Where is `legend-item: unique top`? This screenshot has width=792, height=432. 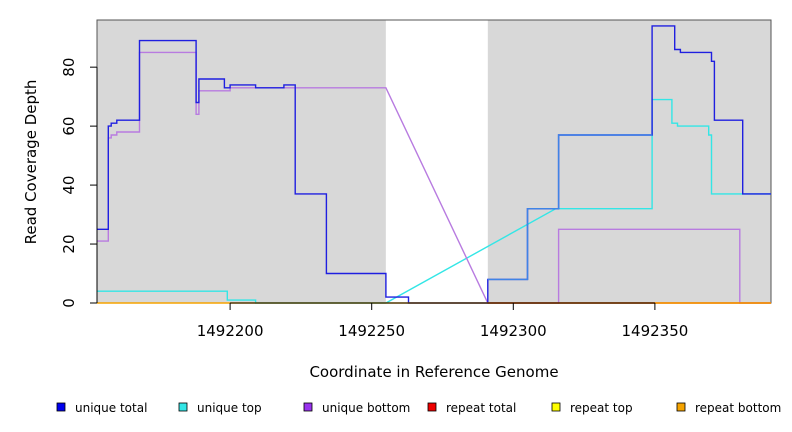 legend-item: unique top is located at coordinates (220, 408).